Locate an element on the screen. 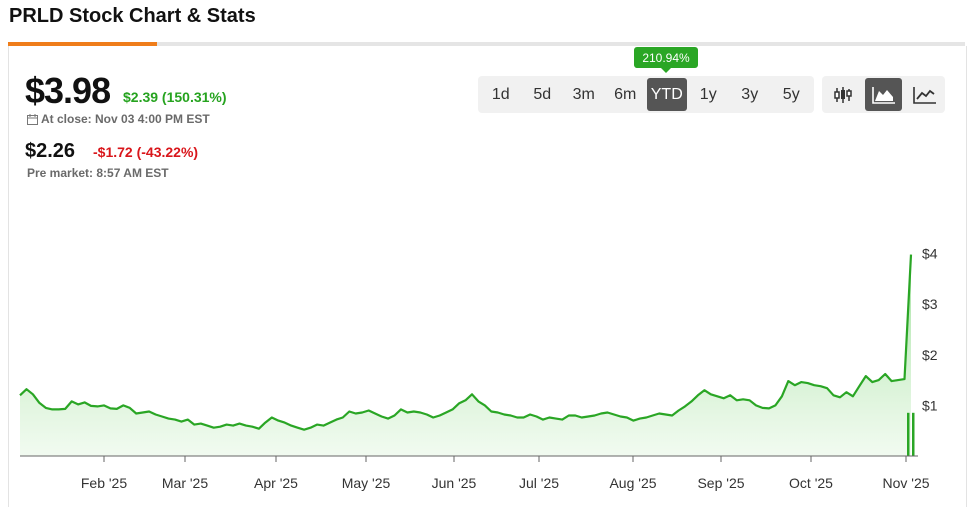 The width and height of the screenshot is (969, 507). premarket-change: -$1.72 (-43.22%) is located at coordinates (146, 152).